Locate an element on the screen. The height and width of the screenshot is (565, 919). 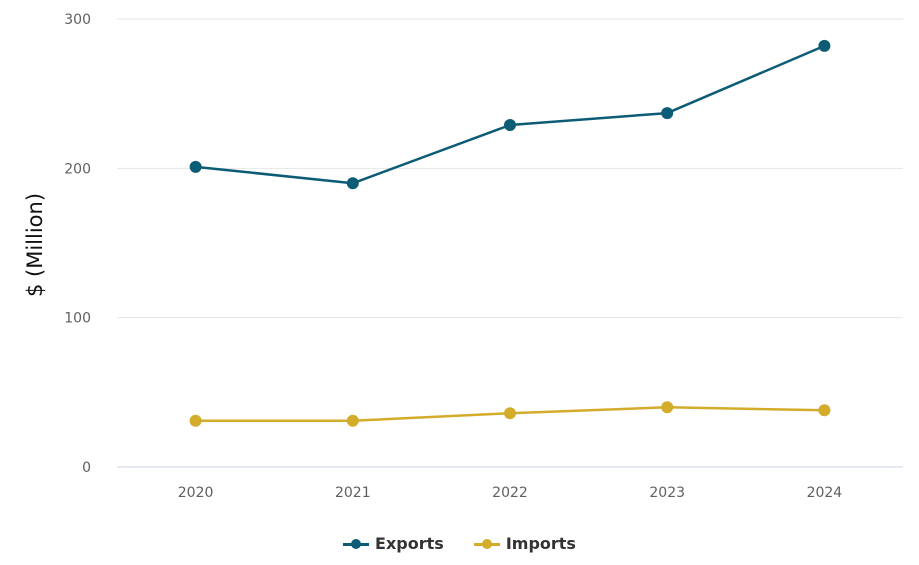
x-tick-label: 2024 is located at coordinates (825, 493).